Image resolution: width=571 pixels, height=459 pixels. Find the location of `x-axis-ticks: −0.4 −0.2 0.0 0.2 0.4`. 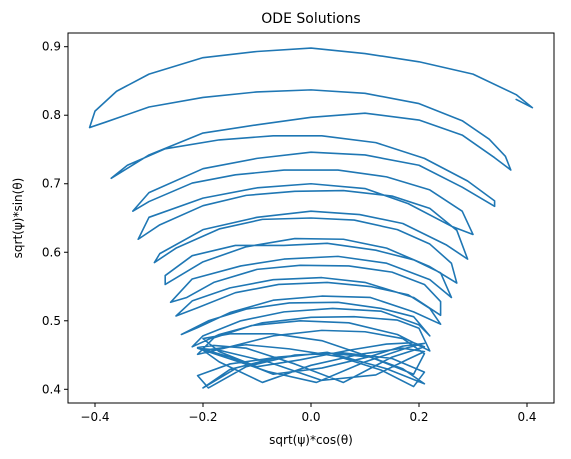

x-axis-ticks: −0.4 −0.2 0.0 0.2 0.4 is located at coordinates (308, 413).